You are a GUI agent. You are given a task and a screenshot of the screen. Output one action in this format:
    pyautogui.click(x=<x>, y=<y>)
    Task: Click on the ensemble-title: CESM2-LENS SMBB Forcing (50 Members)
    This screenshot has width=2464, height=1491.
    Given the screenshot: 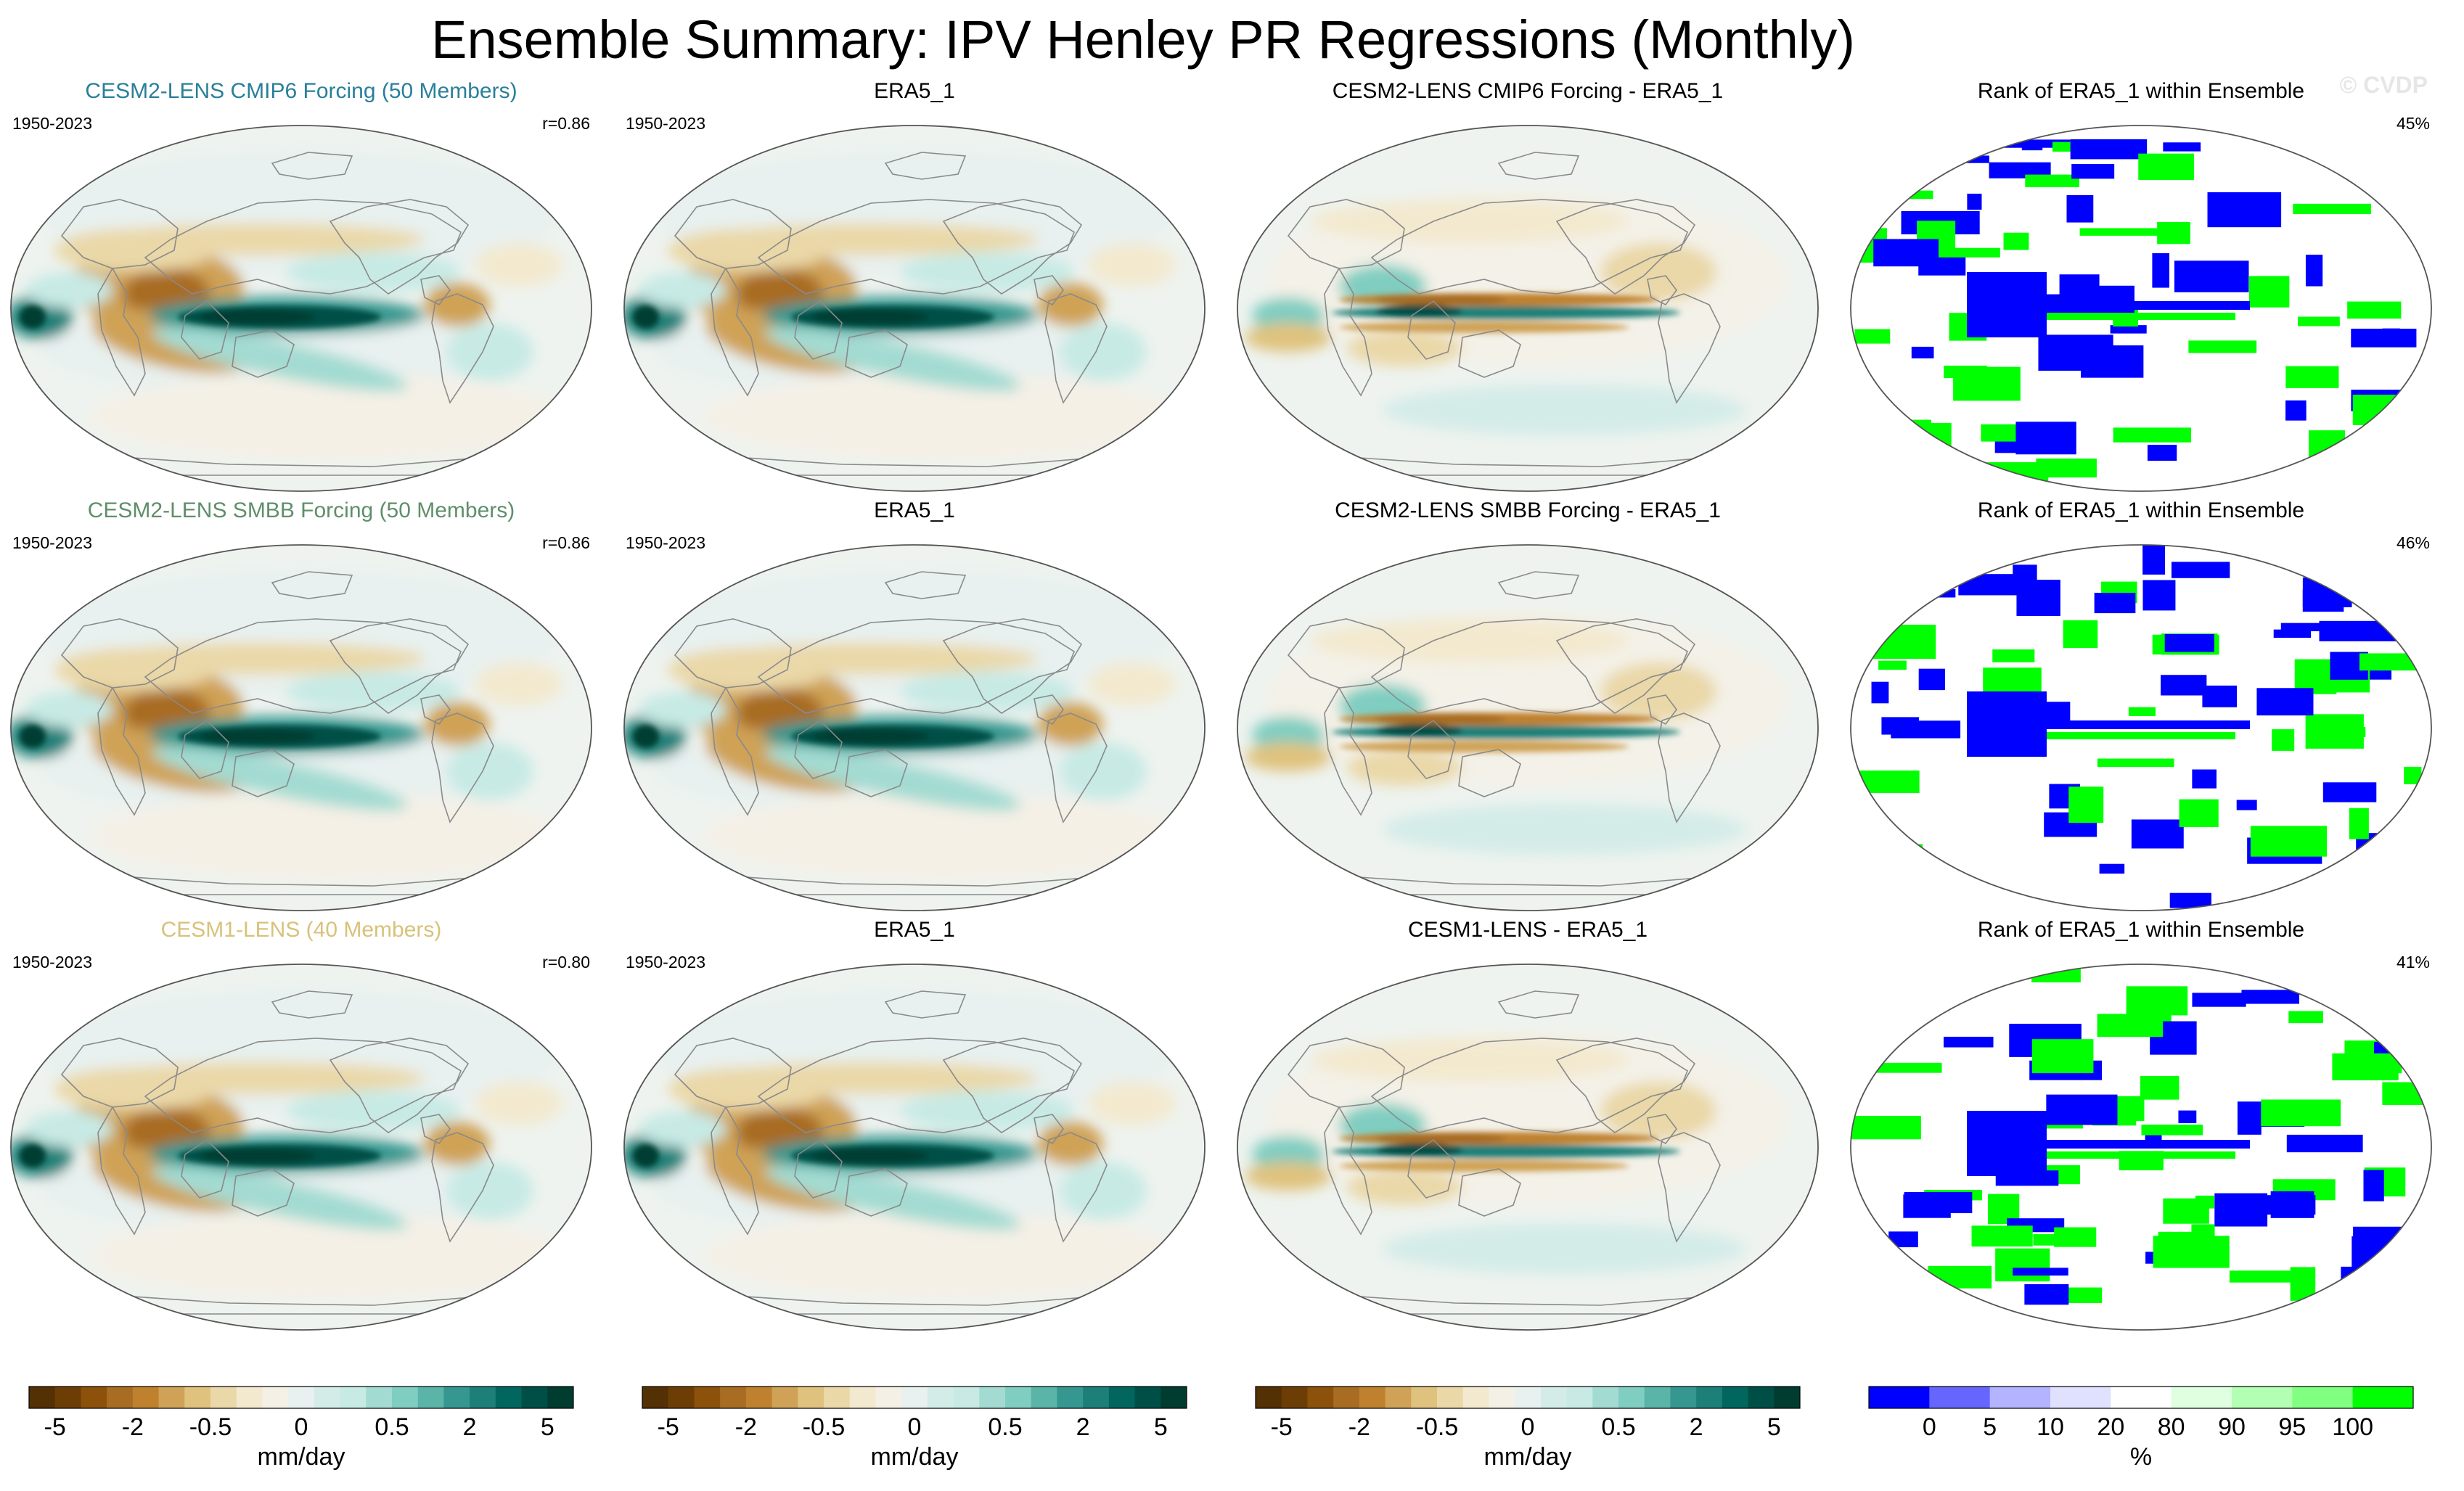 What is the action you would take?
    pyautogui.click(x=301, y=510)
    